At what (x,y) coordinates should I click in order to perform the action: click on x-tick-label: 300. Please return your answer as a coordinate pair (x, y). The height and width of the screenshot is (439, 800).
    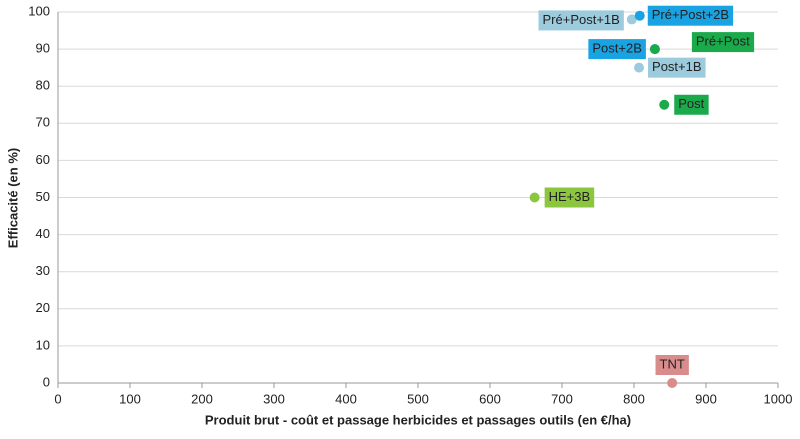
    Looking at the image, I should click on (274, 398).